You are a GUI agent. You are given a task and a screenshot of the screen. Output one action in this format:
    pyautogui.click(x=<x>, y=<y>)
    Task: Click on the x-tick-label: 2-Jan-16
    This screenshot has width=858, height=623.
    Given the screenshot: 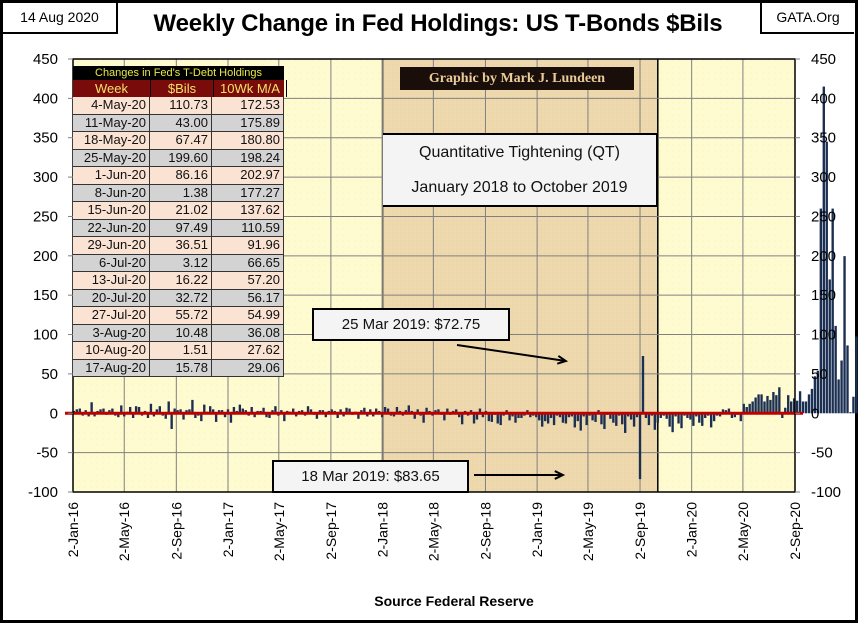 What is the action you would take?
    pyautogui.click(x=73, y=529)
    